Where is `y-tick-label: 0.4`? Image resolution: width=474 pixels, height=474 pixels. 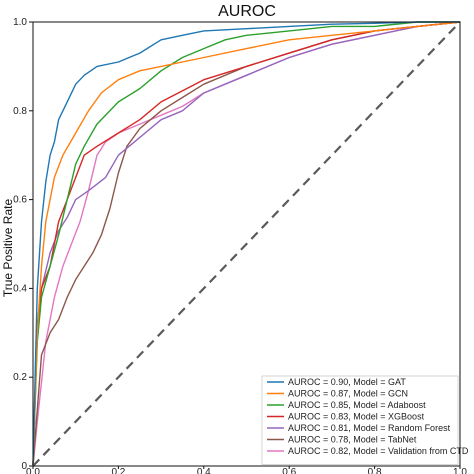 y-tick-label: 0.4 is located at coordinates (20, 288).